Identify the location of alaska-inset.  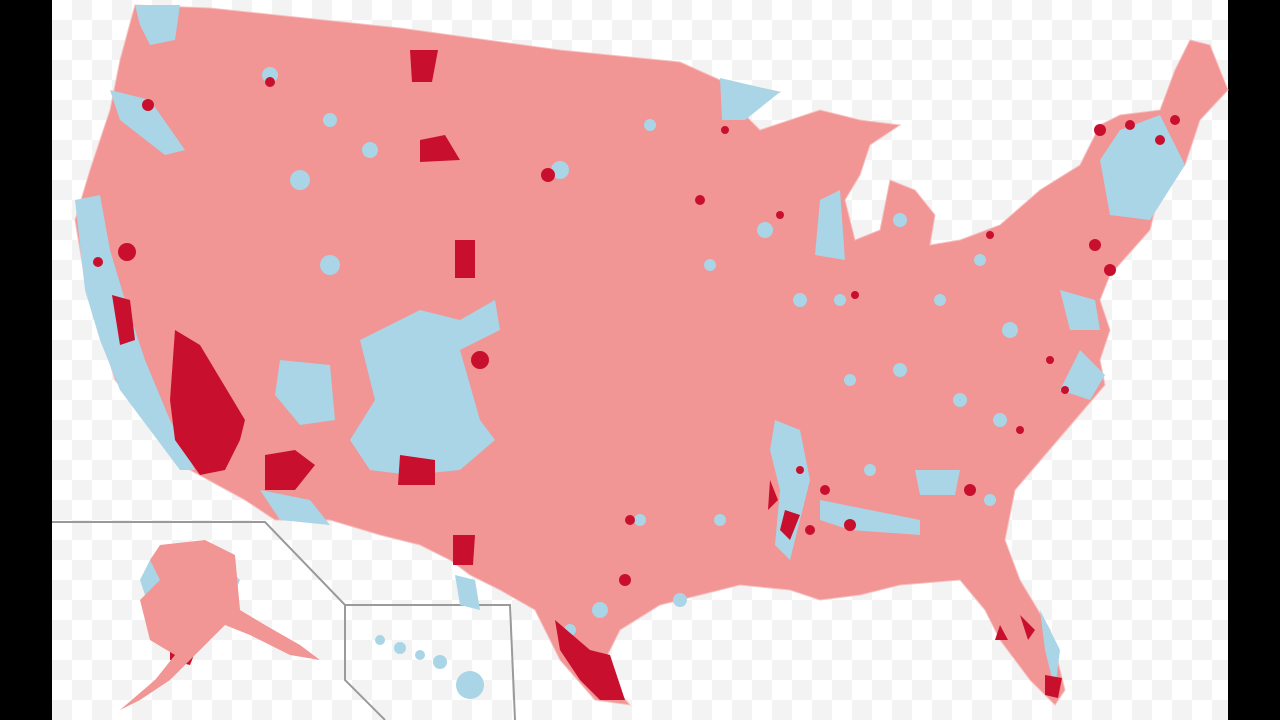
(220, 625).